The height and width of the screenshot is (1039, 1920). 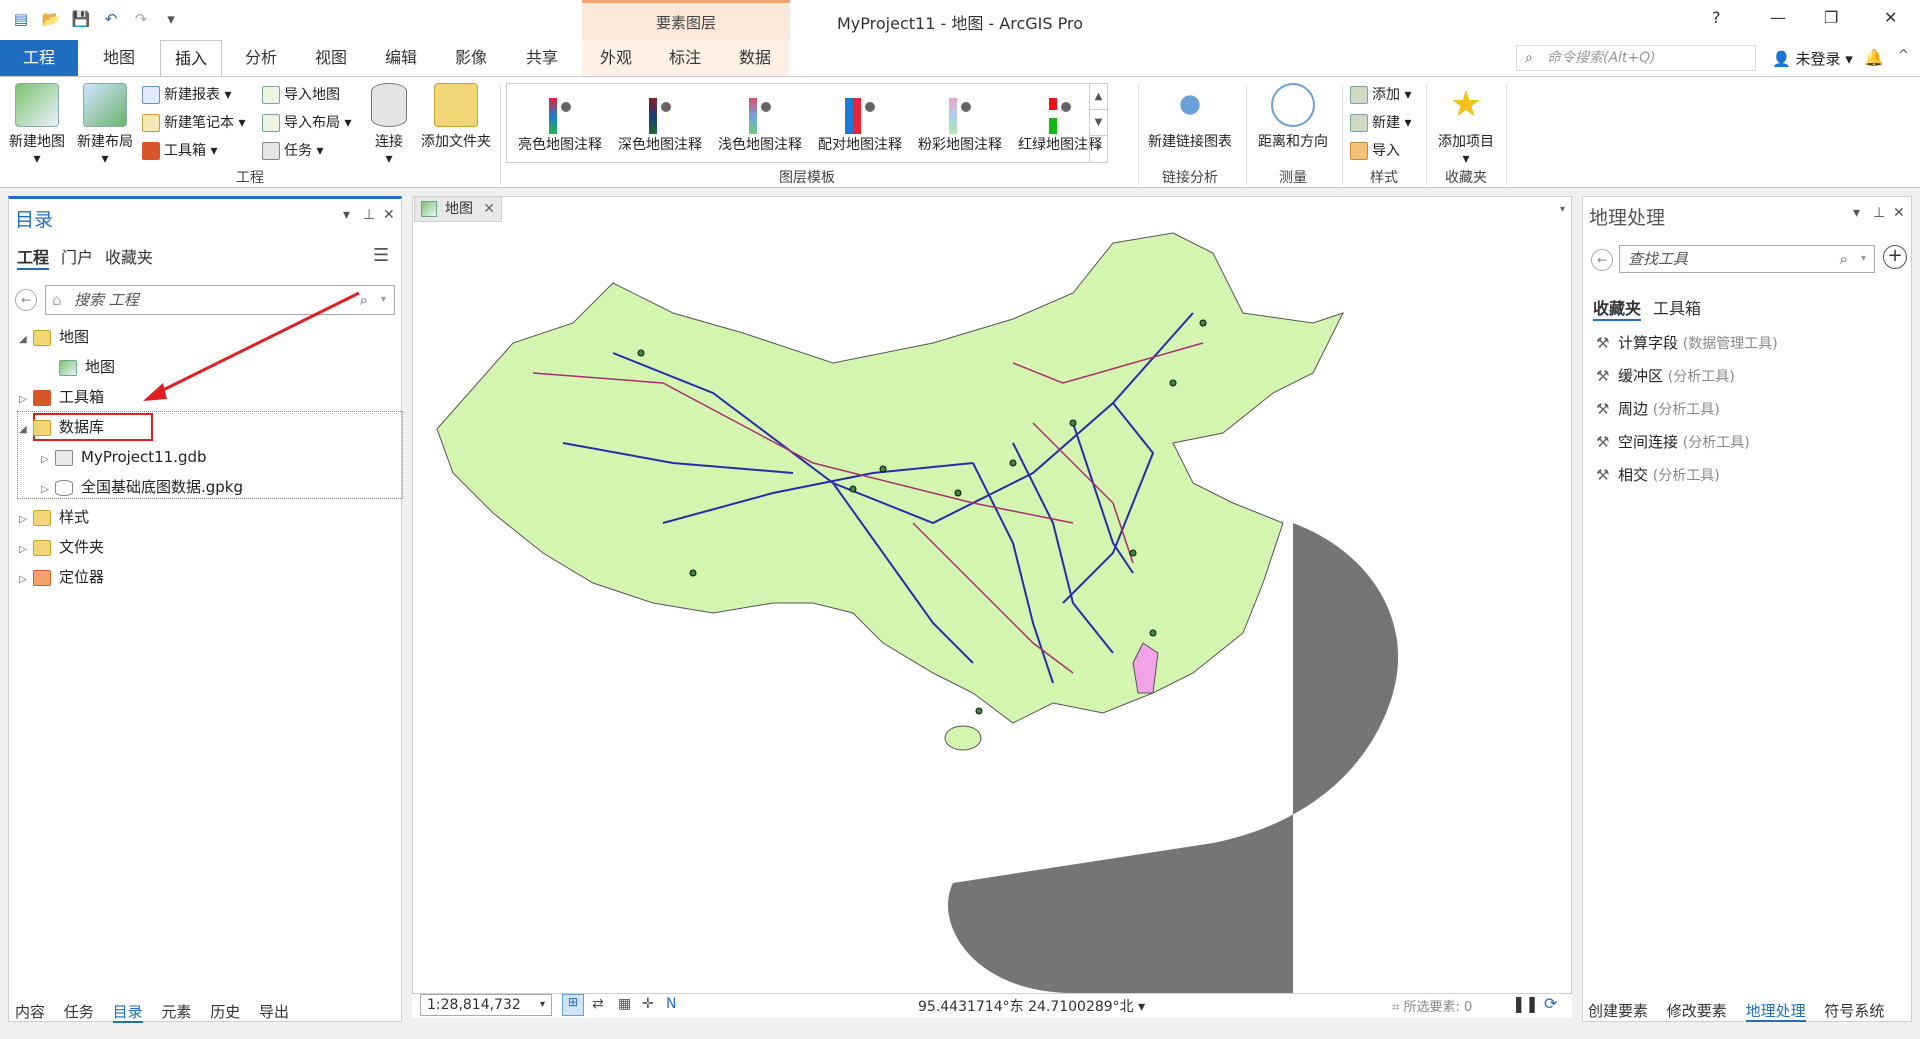 What do you see at coordinates (1854, 1011) in the screenshot?
I see `tab-symbology: 符号系统` at bounding box center [1854, 1011].